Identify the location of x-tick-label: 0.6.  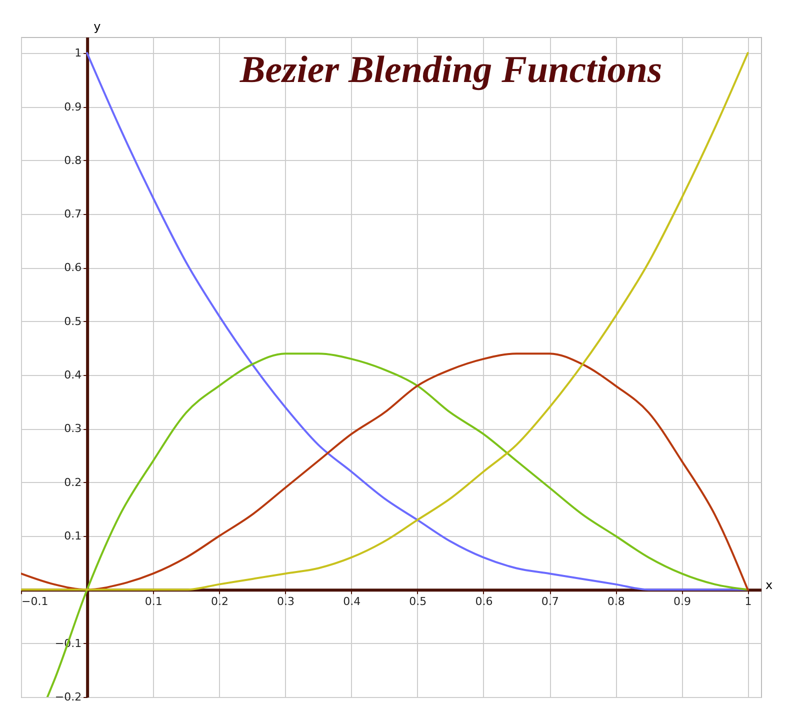
(484, 601).